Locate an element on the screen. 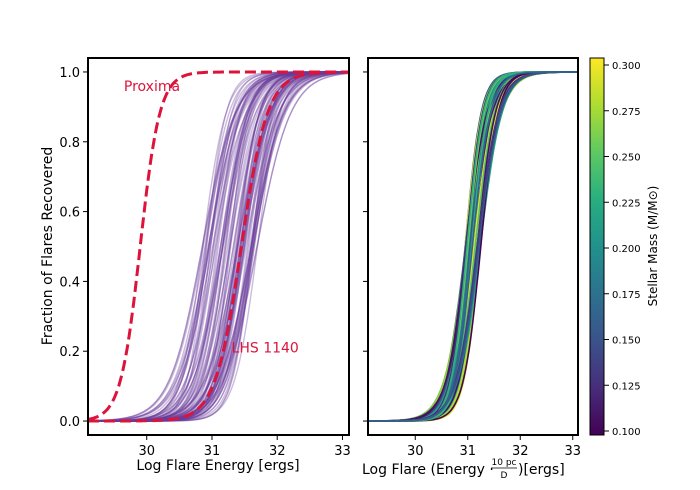 The image size is (700, 490). left-y-ticks: 0.0 0.2 0.4 0.6 0.8 1.0 is located at coordinates (73, 248).